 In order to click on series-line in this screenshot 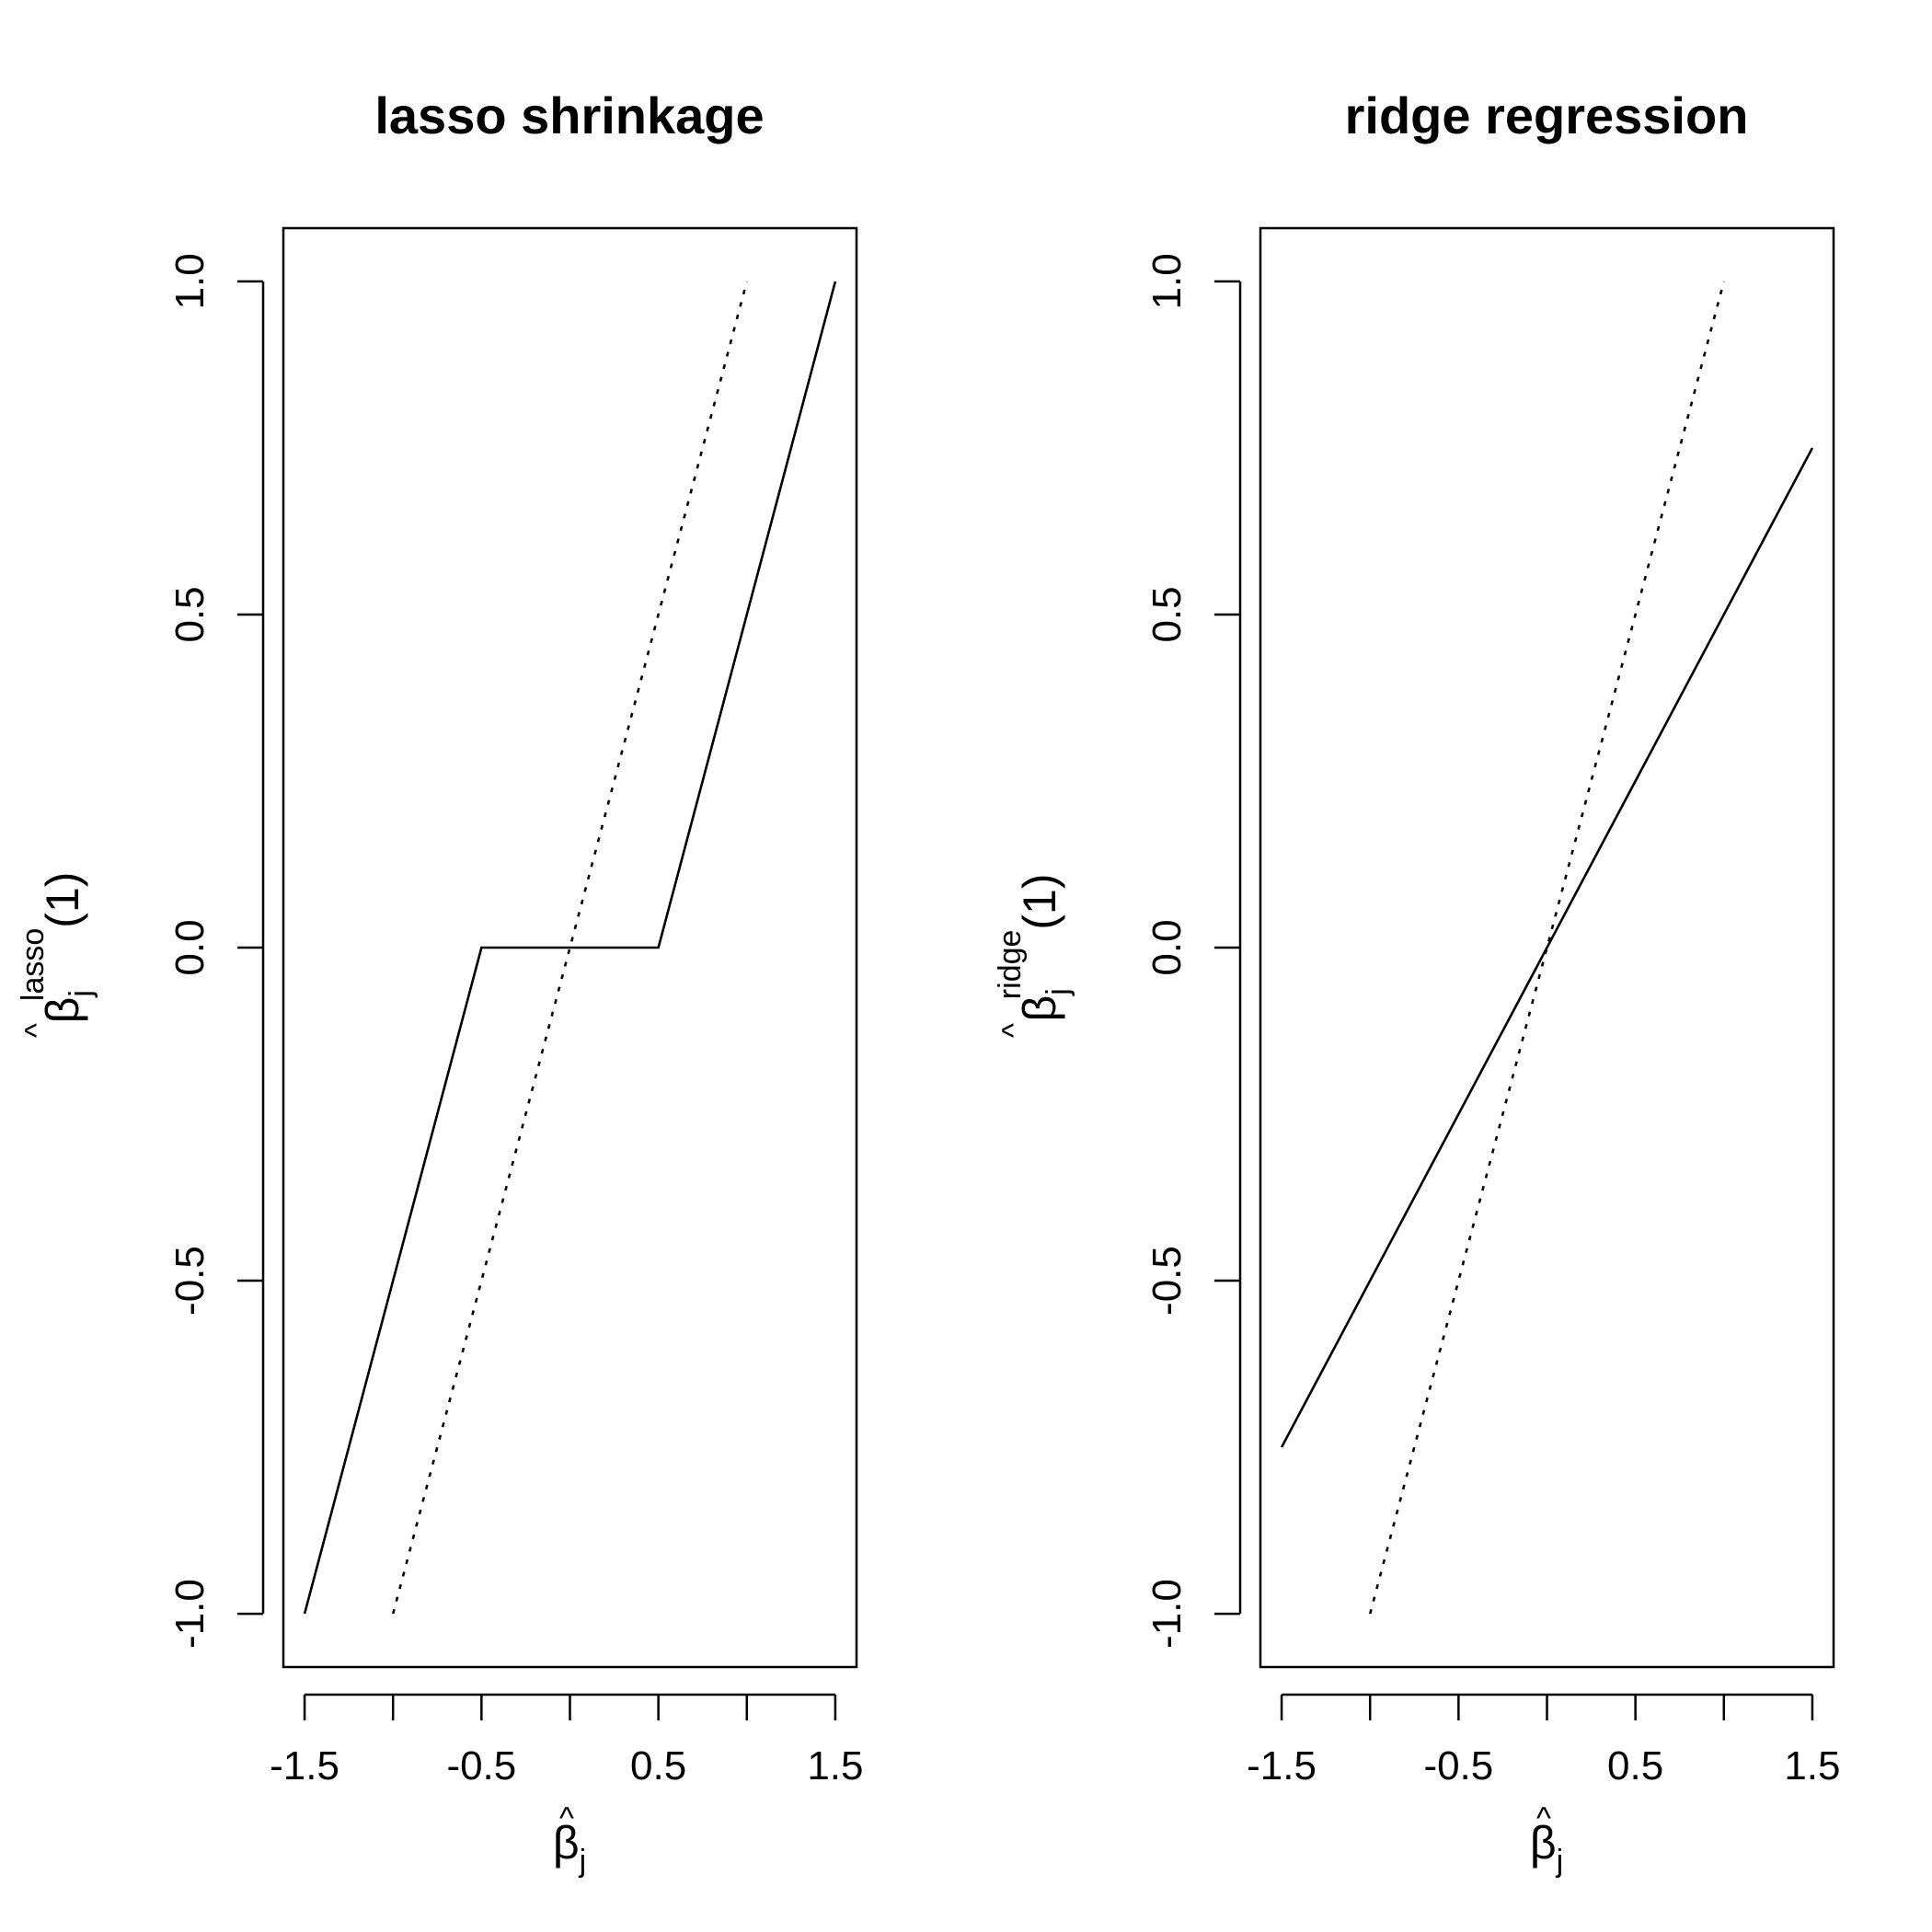, I will do `click(1547, 947)`.